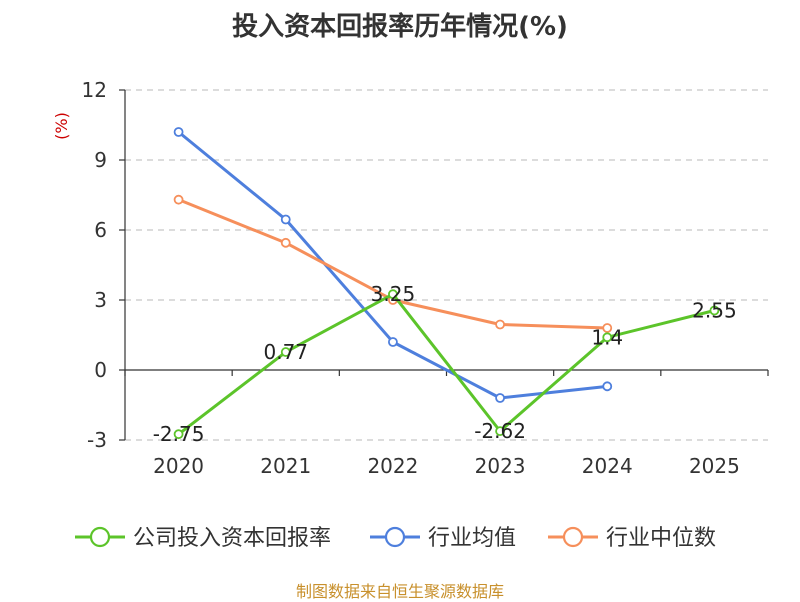 This screenshot has height=602, width=800. Describe the element at coordinates (472, 538) in the screenshot. I see `legend-label: 行业均值` at that location.